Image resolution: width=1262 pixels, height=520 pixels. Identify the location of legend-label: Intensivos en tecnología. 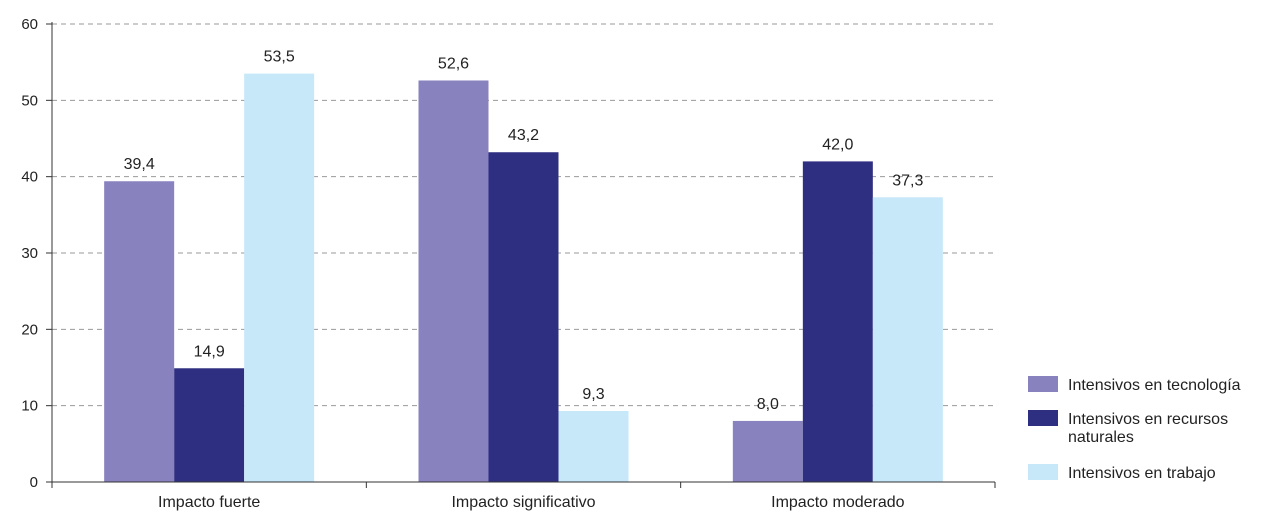
(1154, 385).